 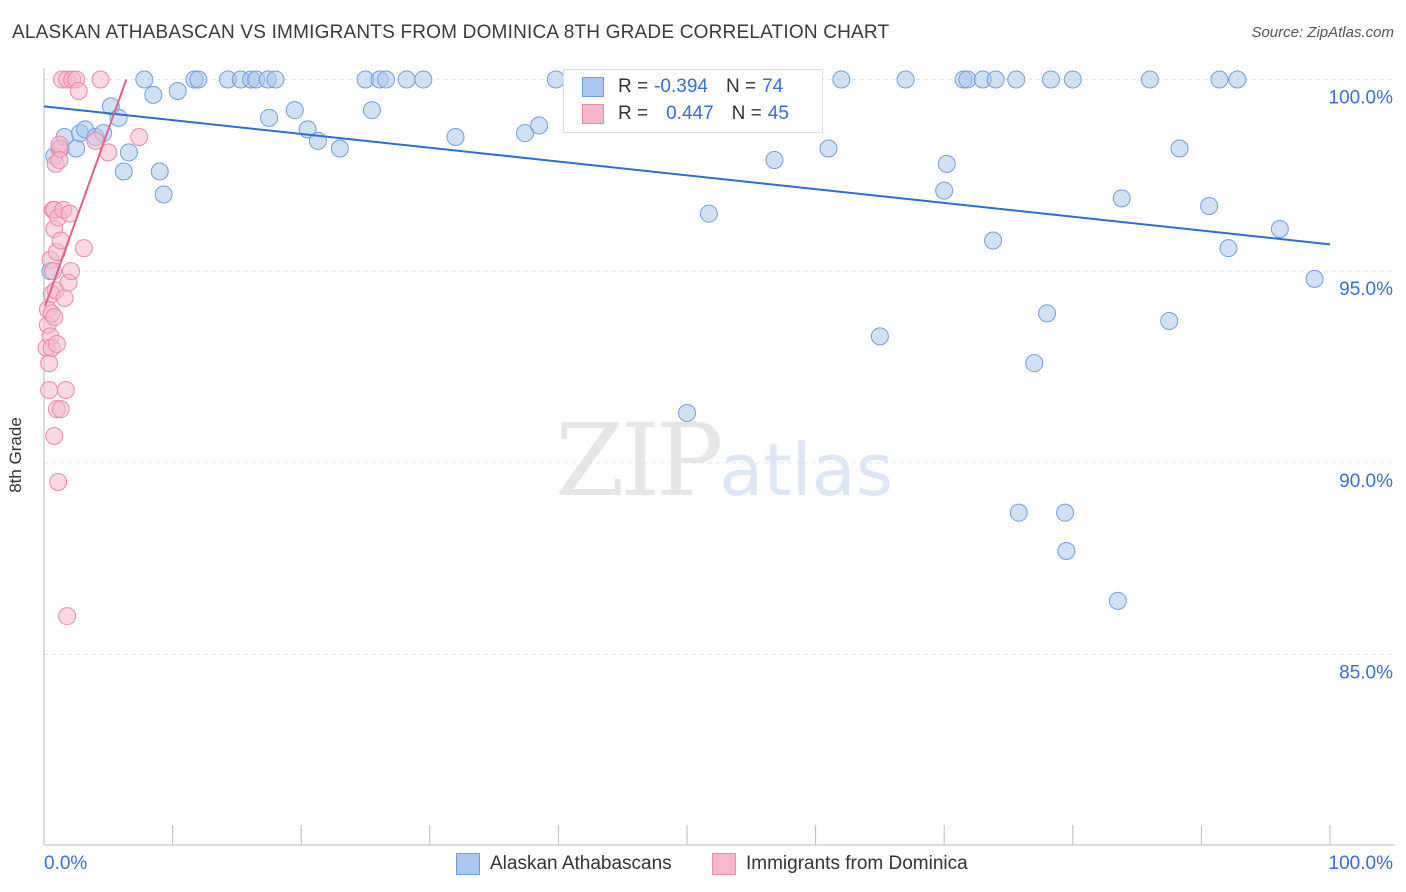 I want to click on bottom-legend-item-dominica: Immigrants from Dominica, so click(x=840, y=864).